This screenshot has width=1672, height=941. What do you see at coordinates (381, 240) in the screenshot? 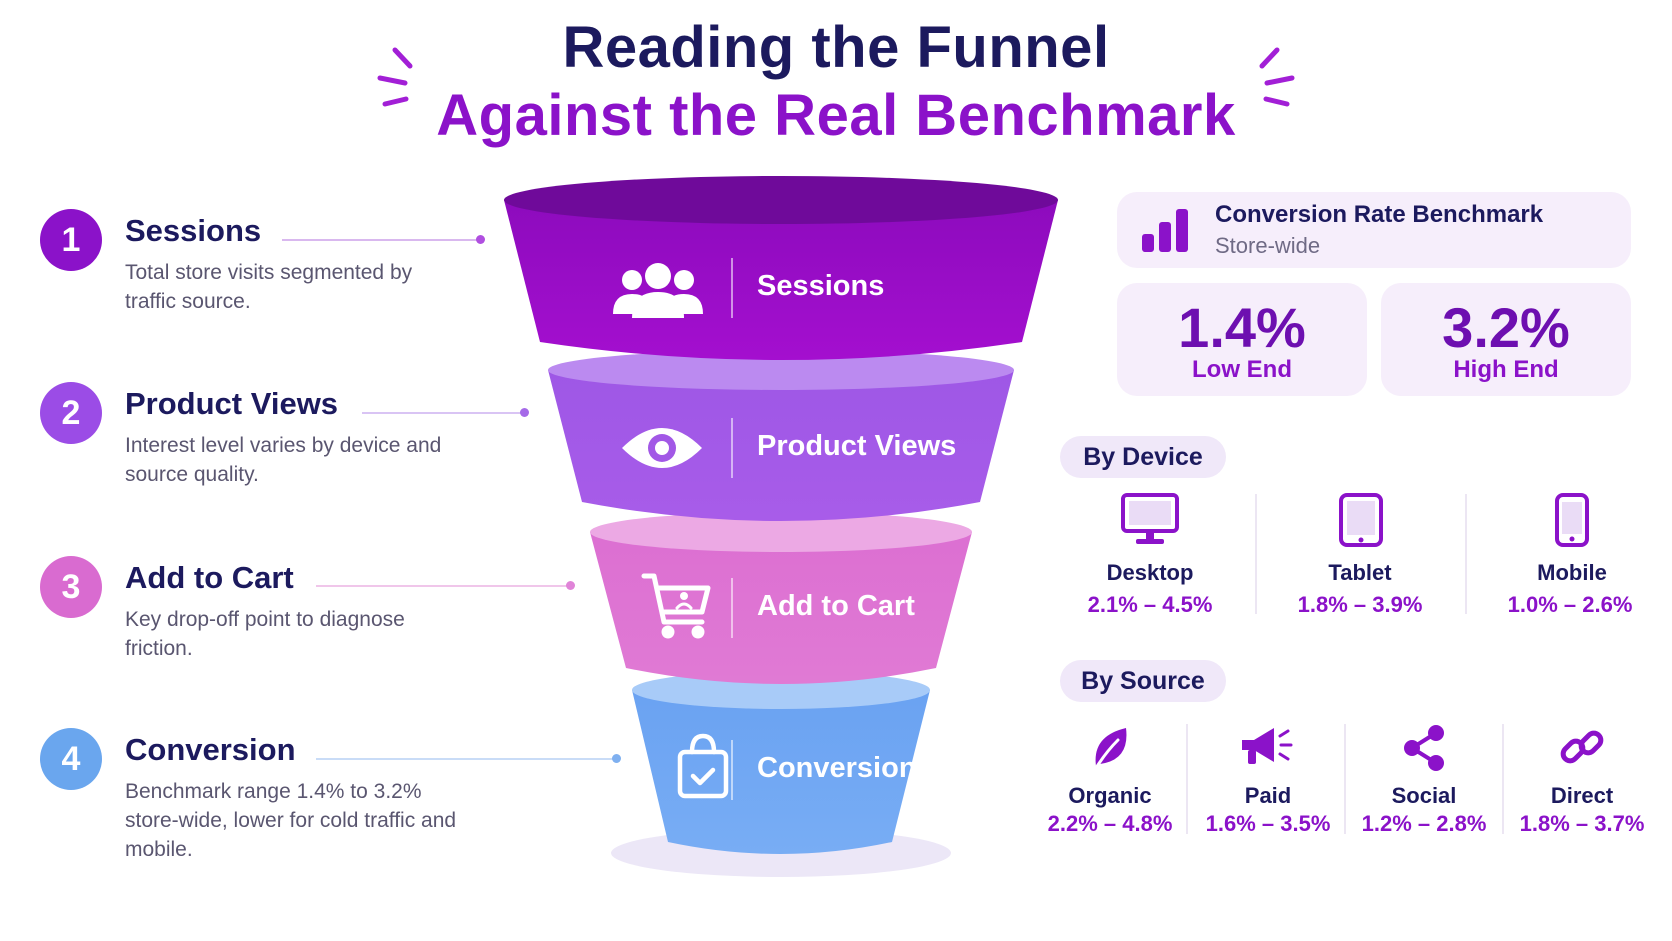
I see `step-1-leader-line` at bounding box center [381, 240].